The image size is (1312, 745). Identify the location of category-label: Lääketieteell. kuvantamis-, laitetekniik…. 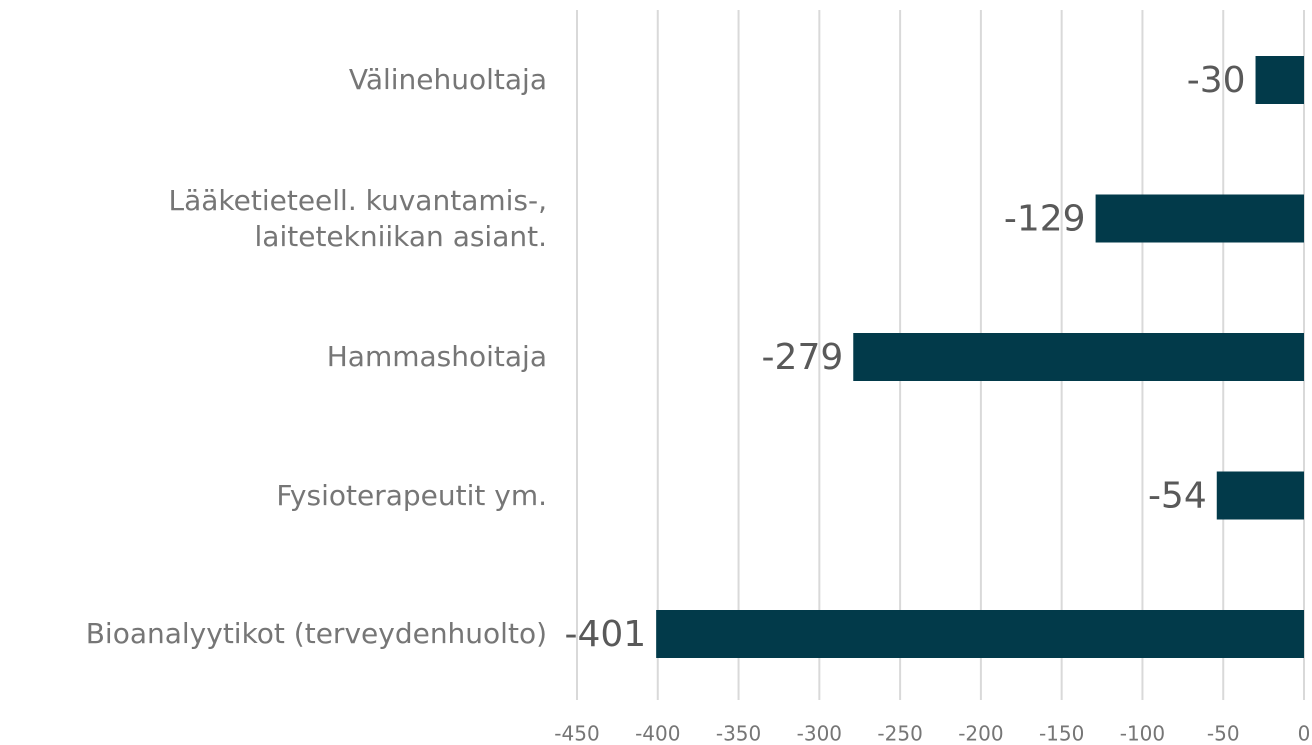
(358, 218).